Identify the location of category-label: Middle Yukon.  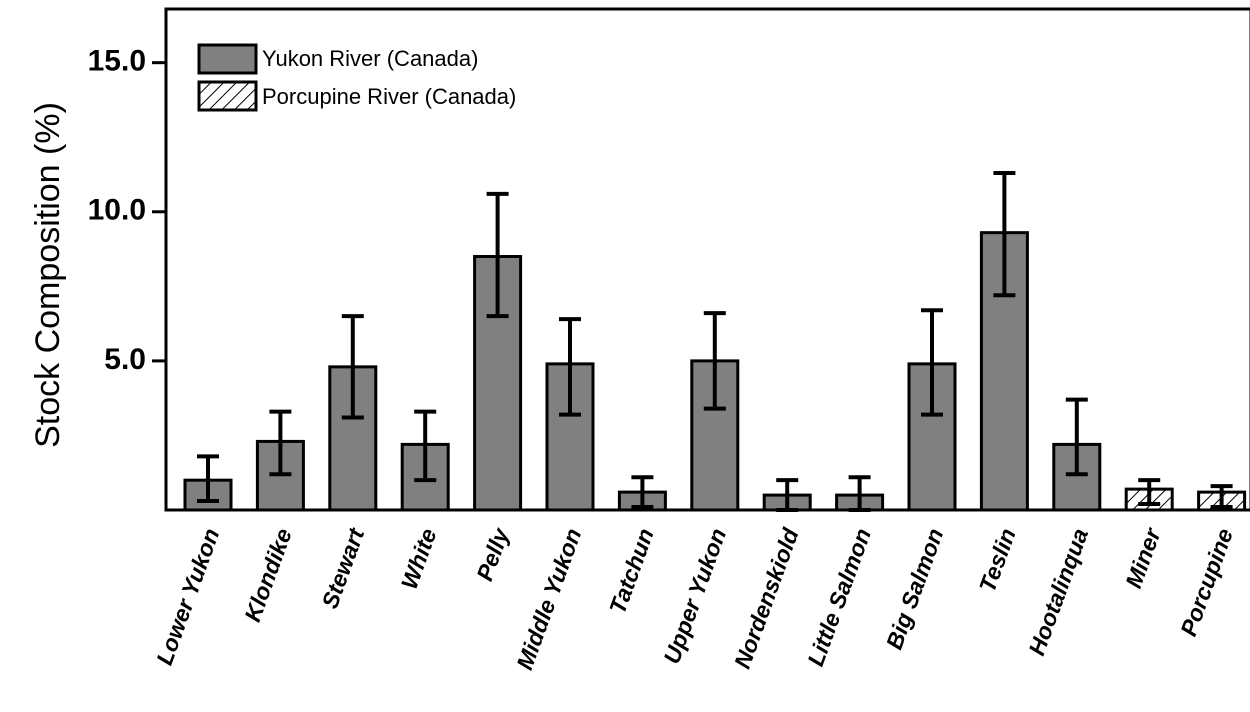
(548, 599).